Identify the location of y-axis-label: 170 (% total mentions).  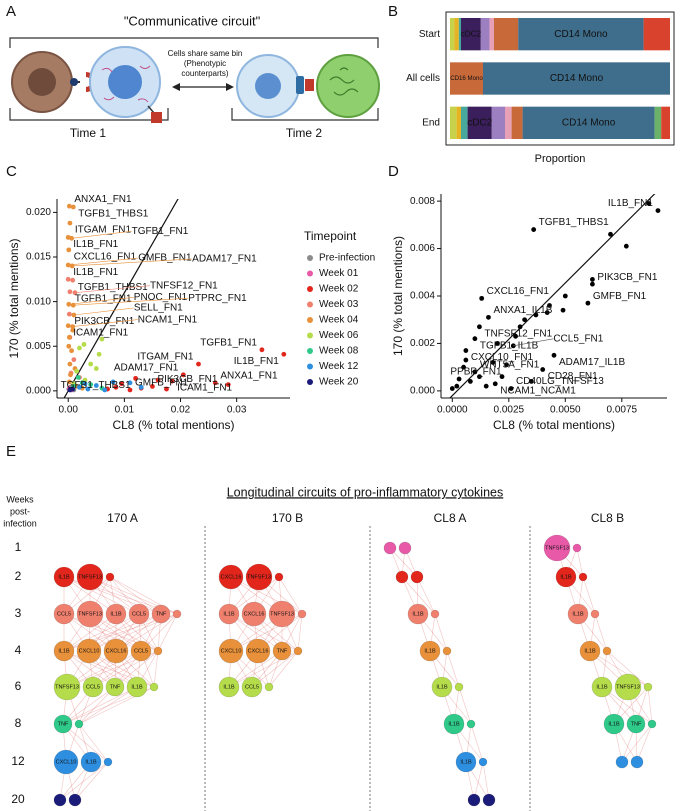
(398, 296).